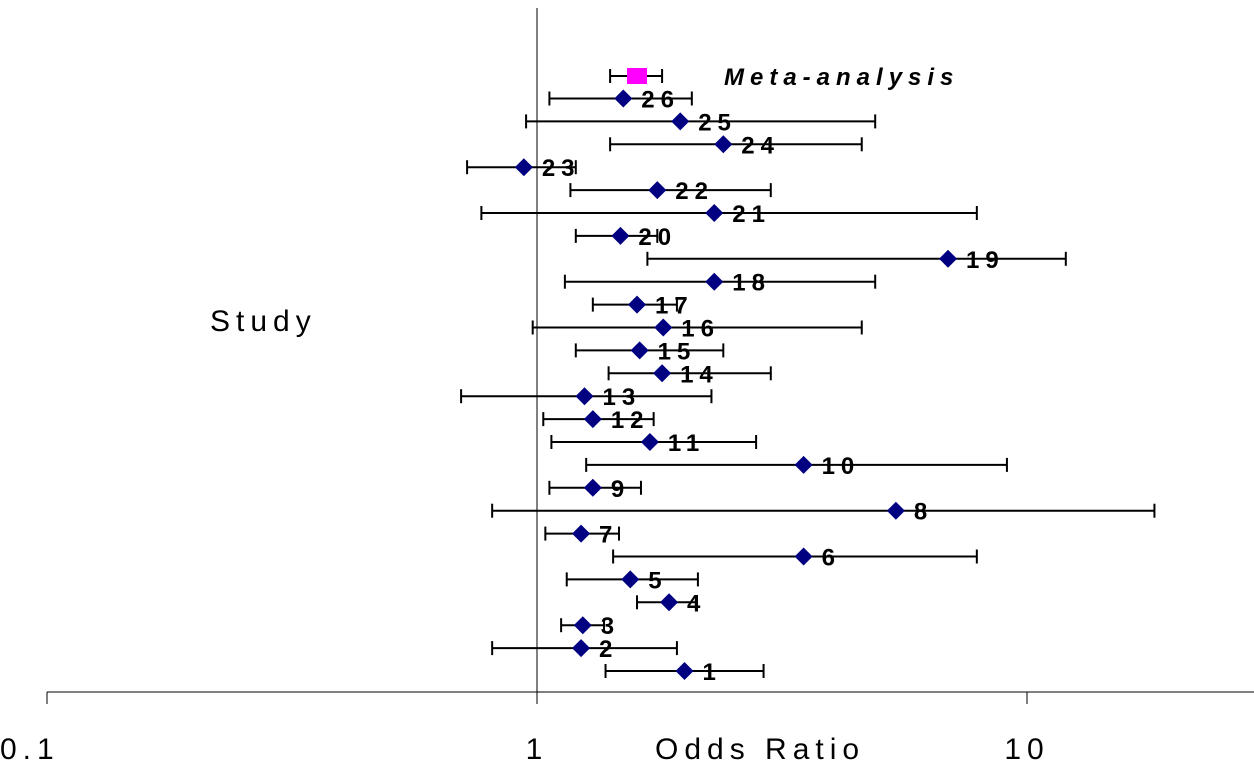  What do you see at coordinates (760, 749) in the screenshot?
I see `x-axis-title: Odds Ratio` at bounding box center [760, 749].